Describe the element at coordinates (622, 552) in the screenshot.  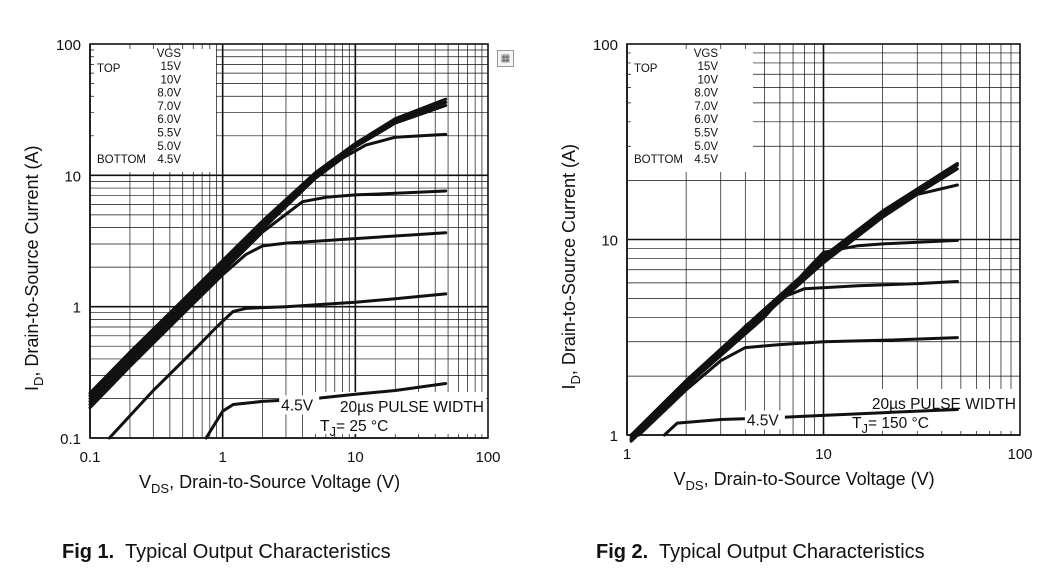
I see `fig2-caption-number: Fig 2.` at that location.